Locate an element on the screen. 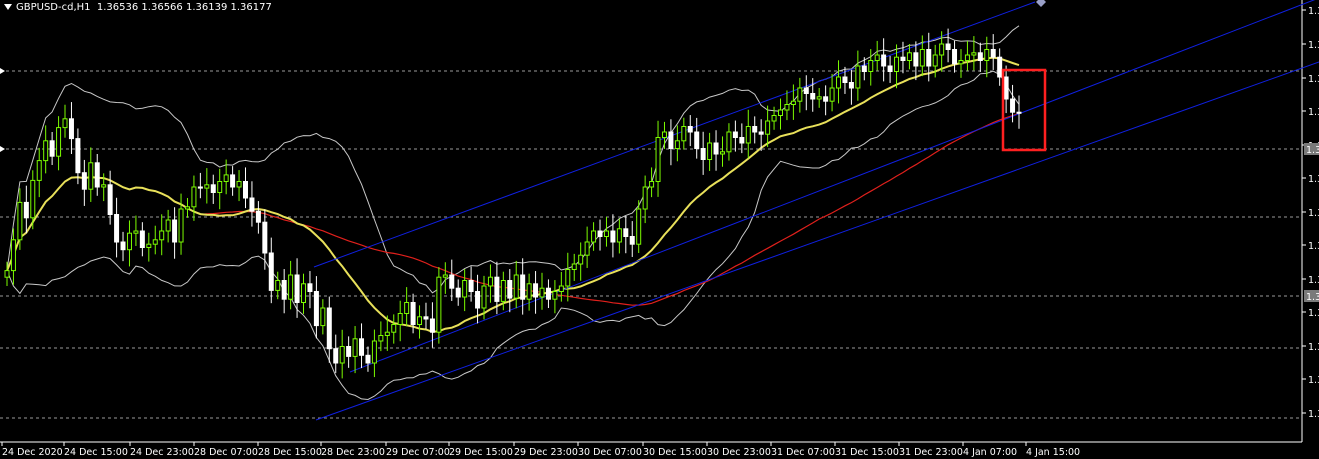 This screenshot has height=459, width=1319. x-tick-label-16: 4 Jan 15:00 is located at coordinates (1053, 452).